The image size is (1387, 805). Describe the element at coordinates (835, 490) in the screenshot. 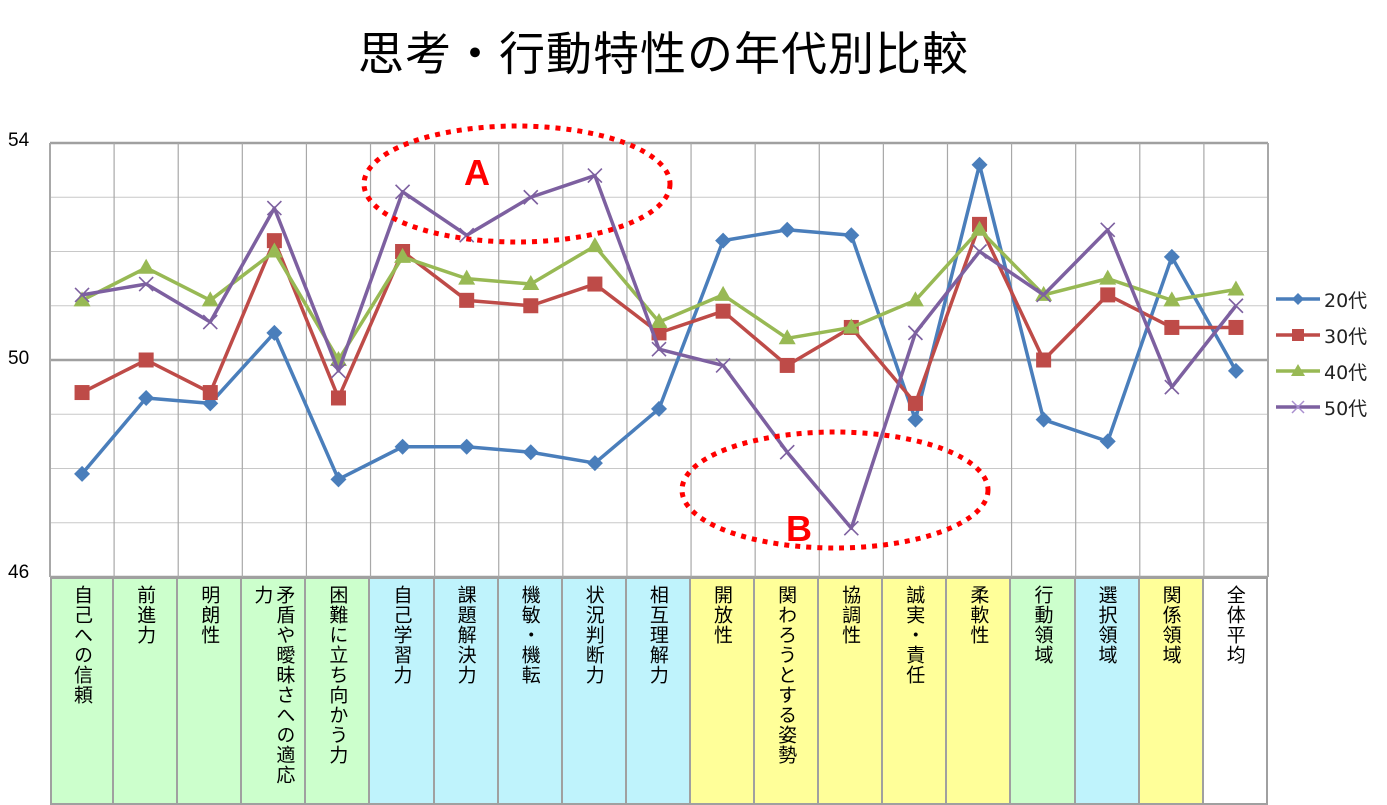

I see `annotation-b-ellipse` at that location.